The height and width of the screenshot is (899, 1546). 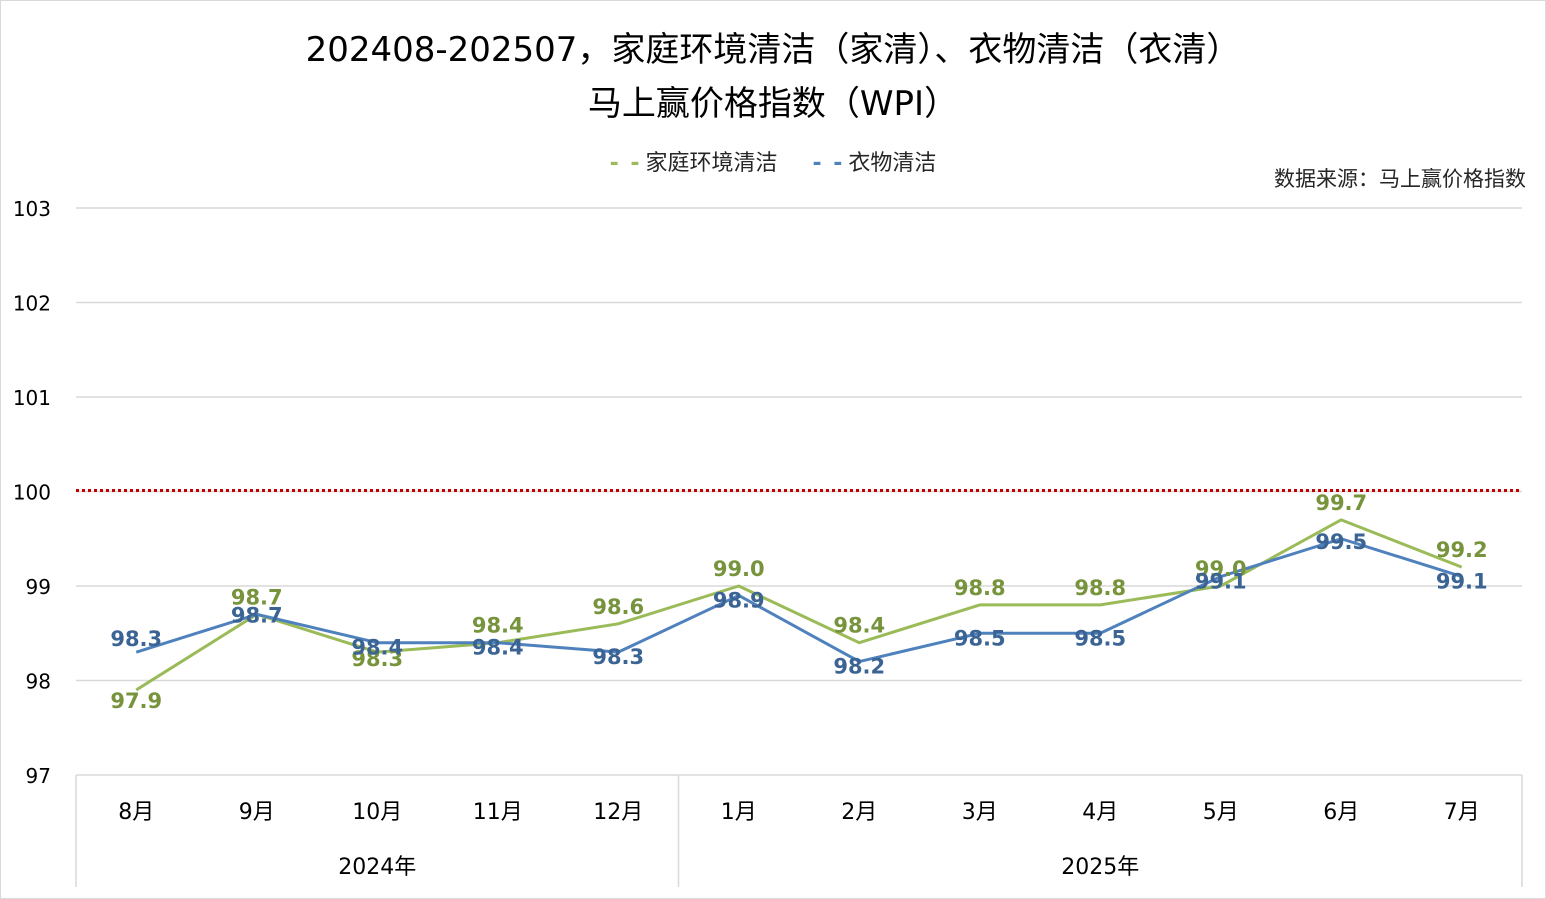 I want to click on data-label-home: 97.9, so click(x=136, y=701).